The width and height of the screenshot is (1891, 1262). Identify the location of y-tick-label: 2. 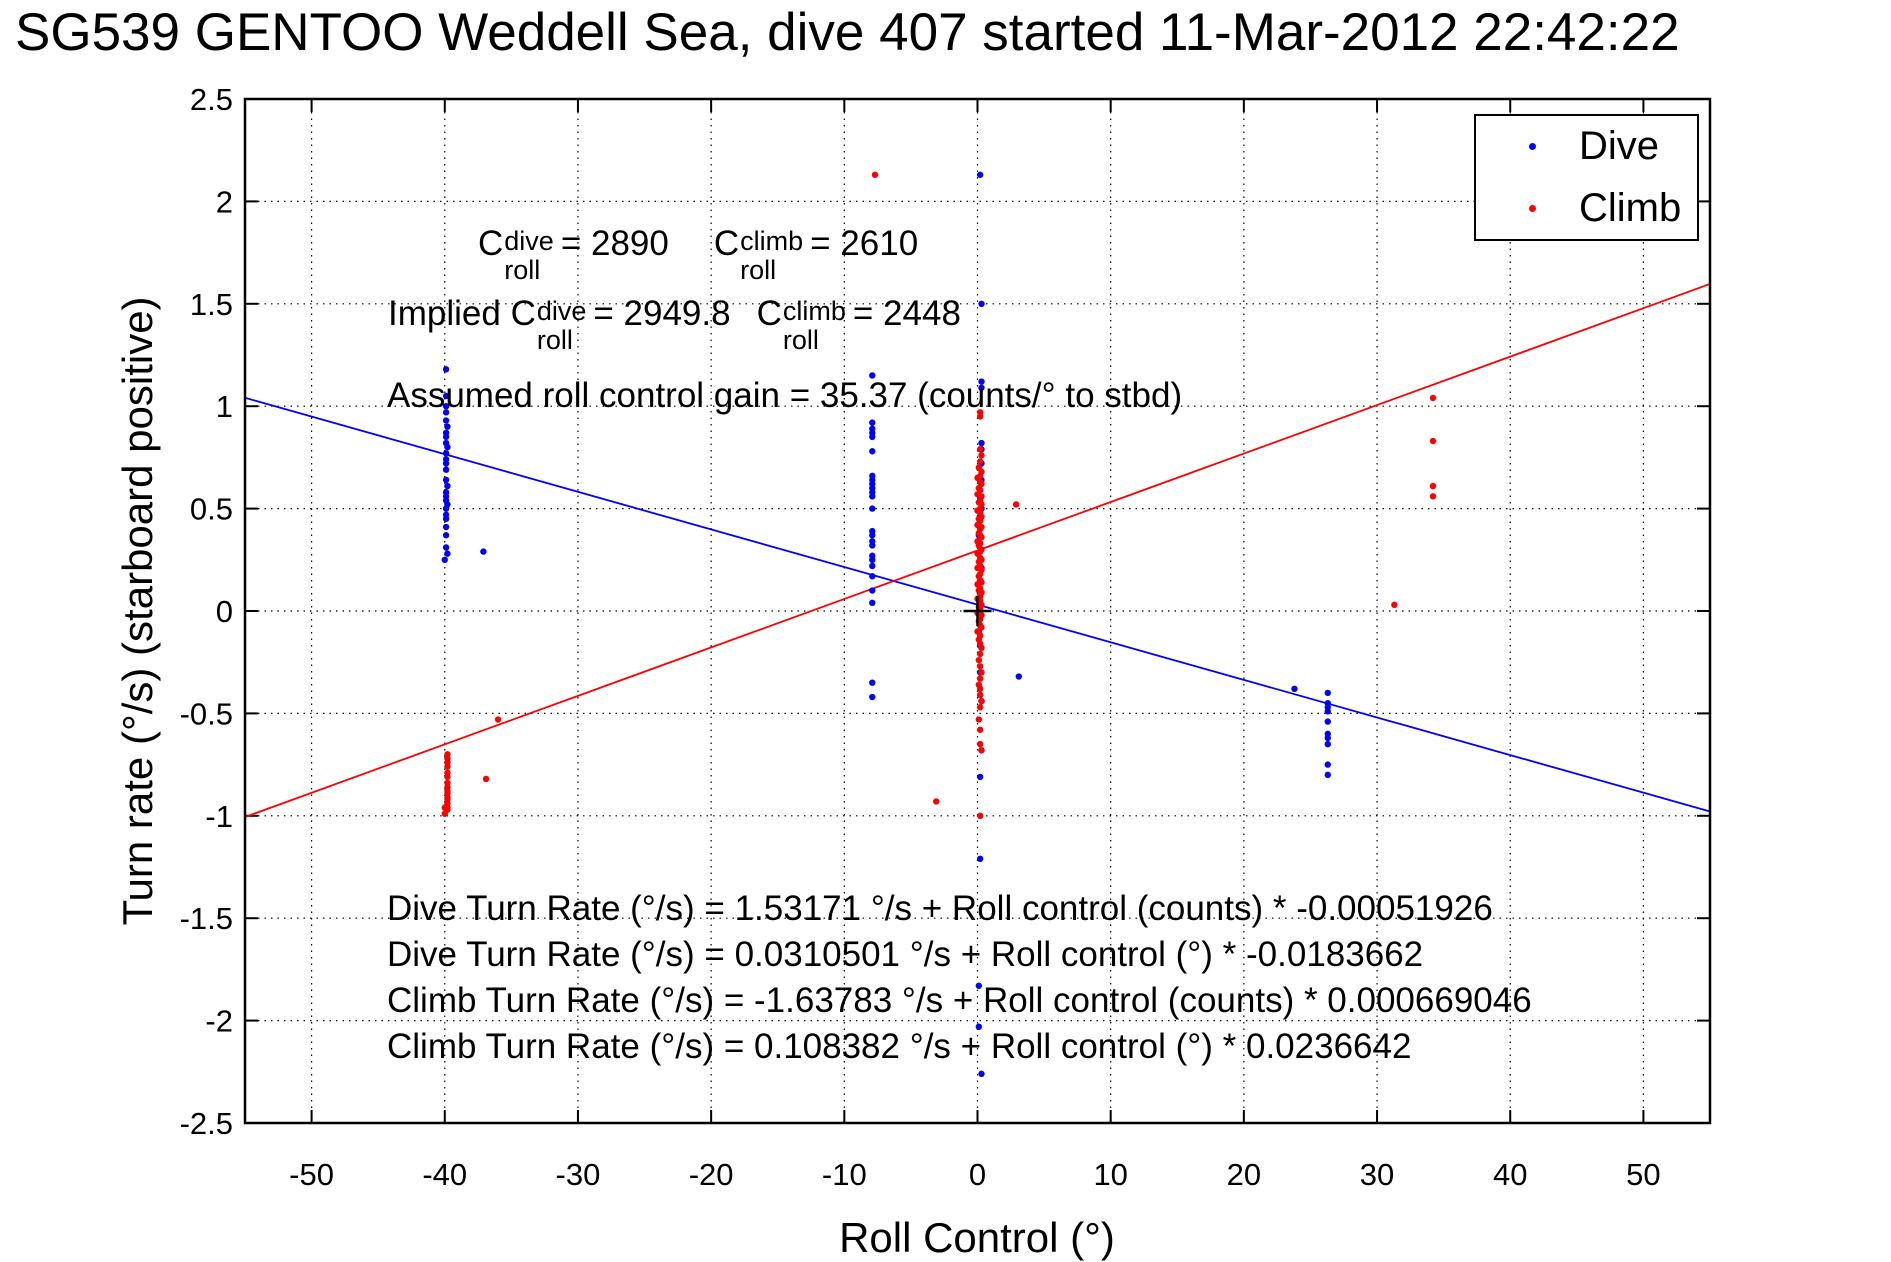
(224, 201).